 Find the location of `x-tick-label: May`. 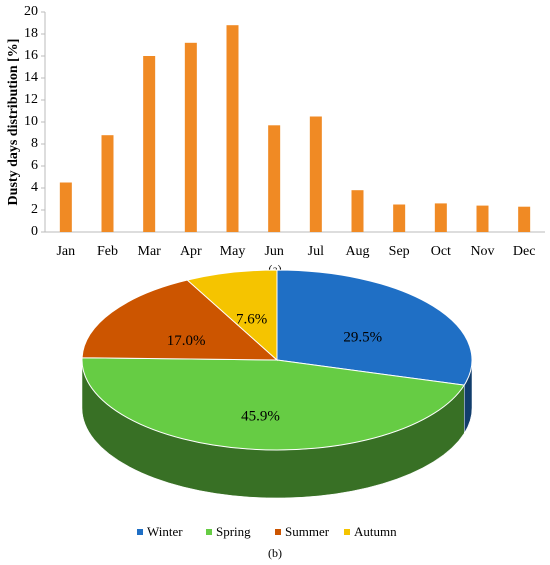

x-tick-label: May is located at coordinates (233, 251).